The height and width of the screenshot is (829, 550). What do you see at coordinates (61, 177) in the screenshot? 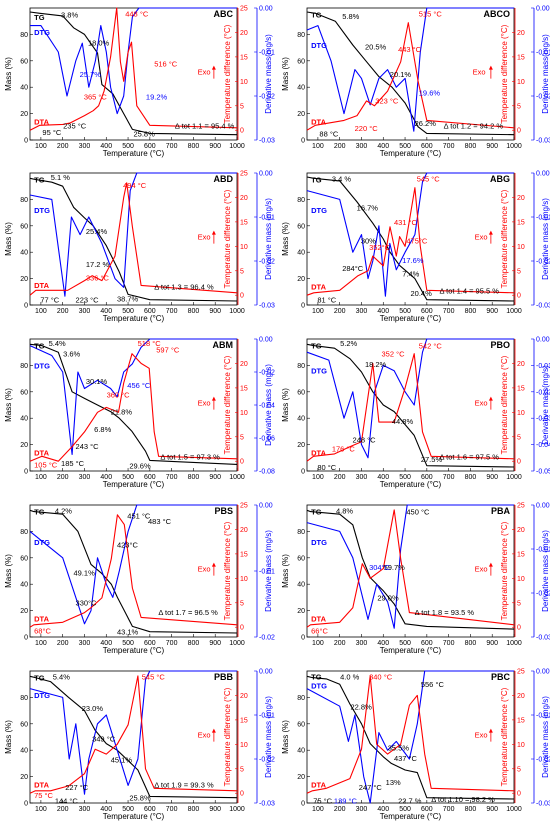
I see `annotation-label: 5.1 %` at bounding box center [61, 177].